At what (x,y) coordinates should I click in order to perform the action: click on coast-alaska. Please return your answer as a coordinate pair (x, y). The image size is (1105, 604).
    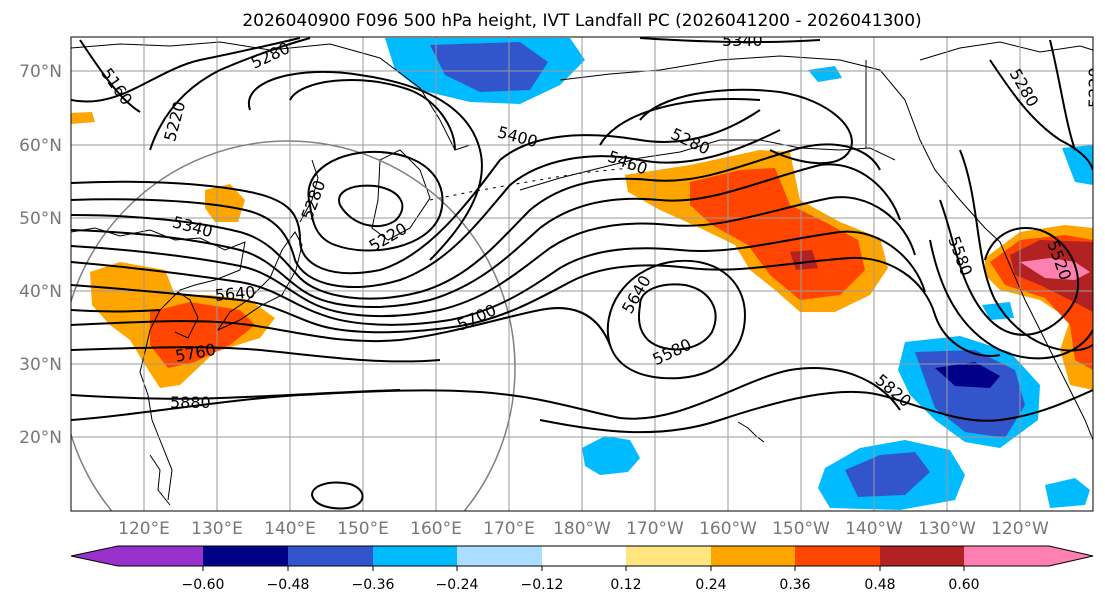
    Looking at the image, I should click on (780, 149).